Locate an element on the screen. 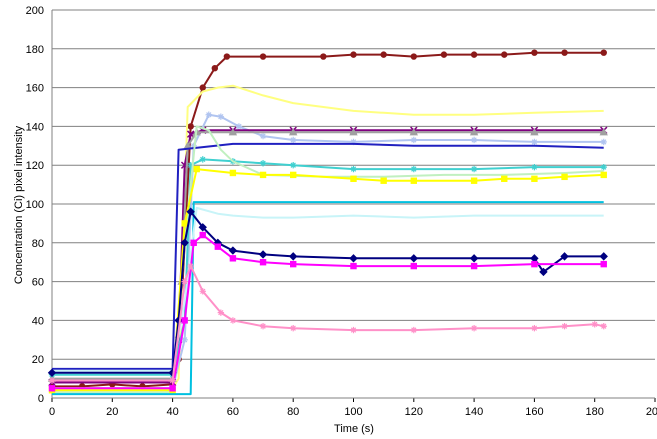  y-tick-label: 20 is located at coordinates (38, 360).